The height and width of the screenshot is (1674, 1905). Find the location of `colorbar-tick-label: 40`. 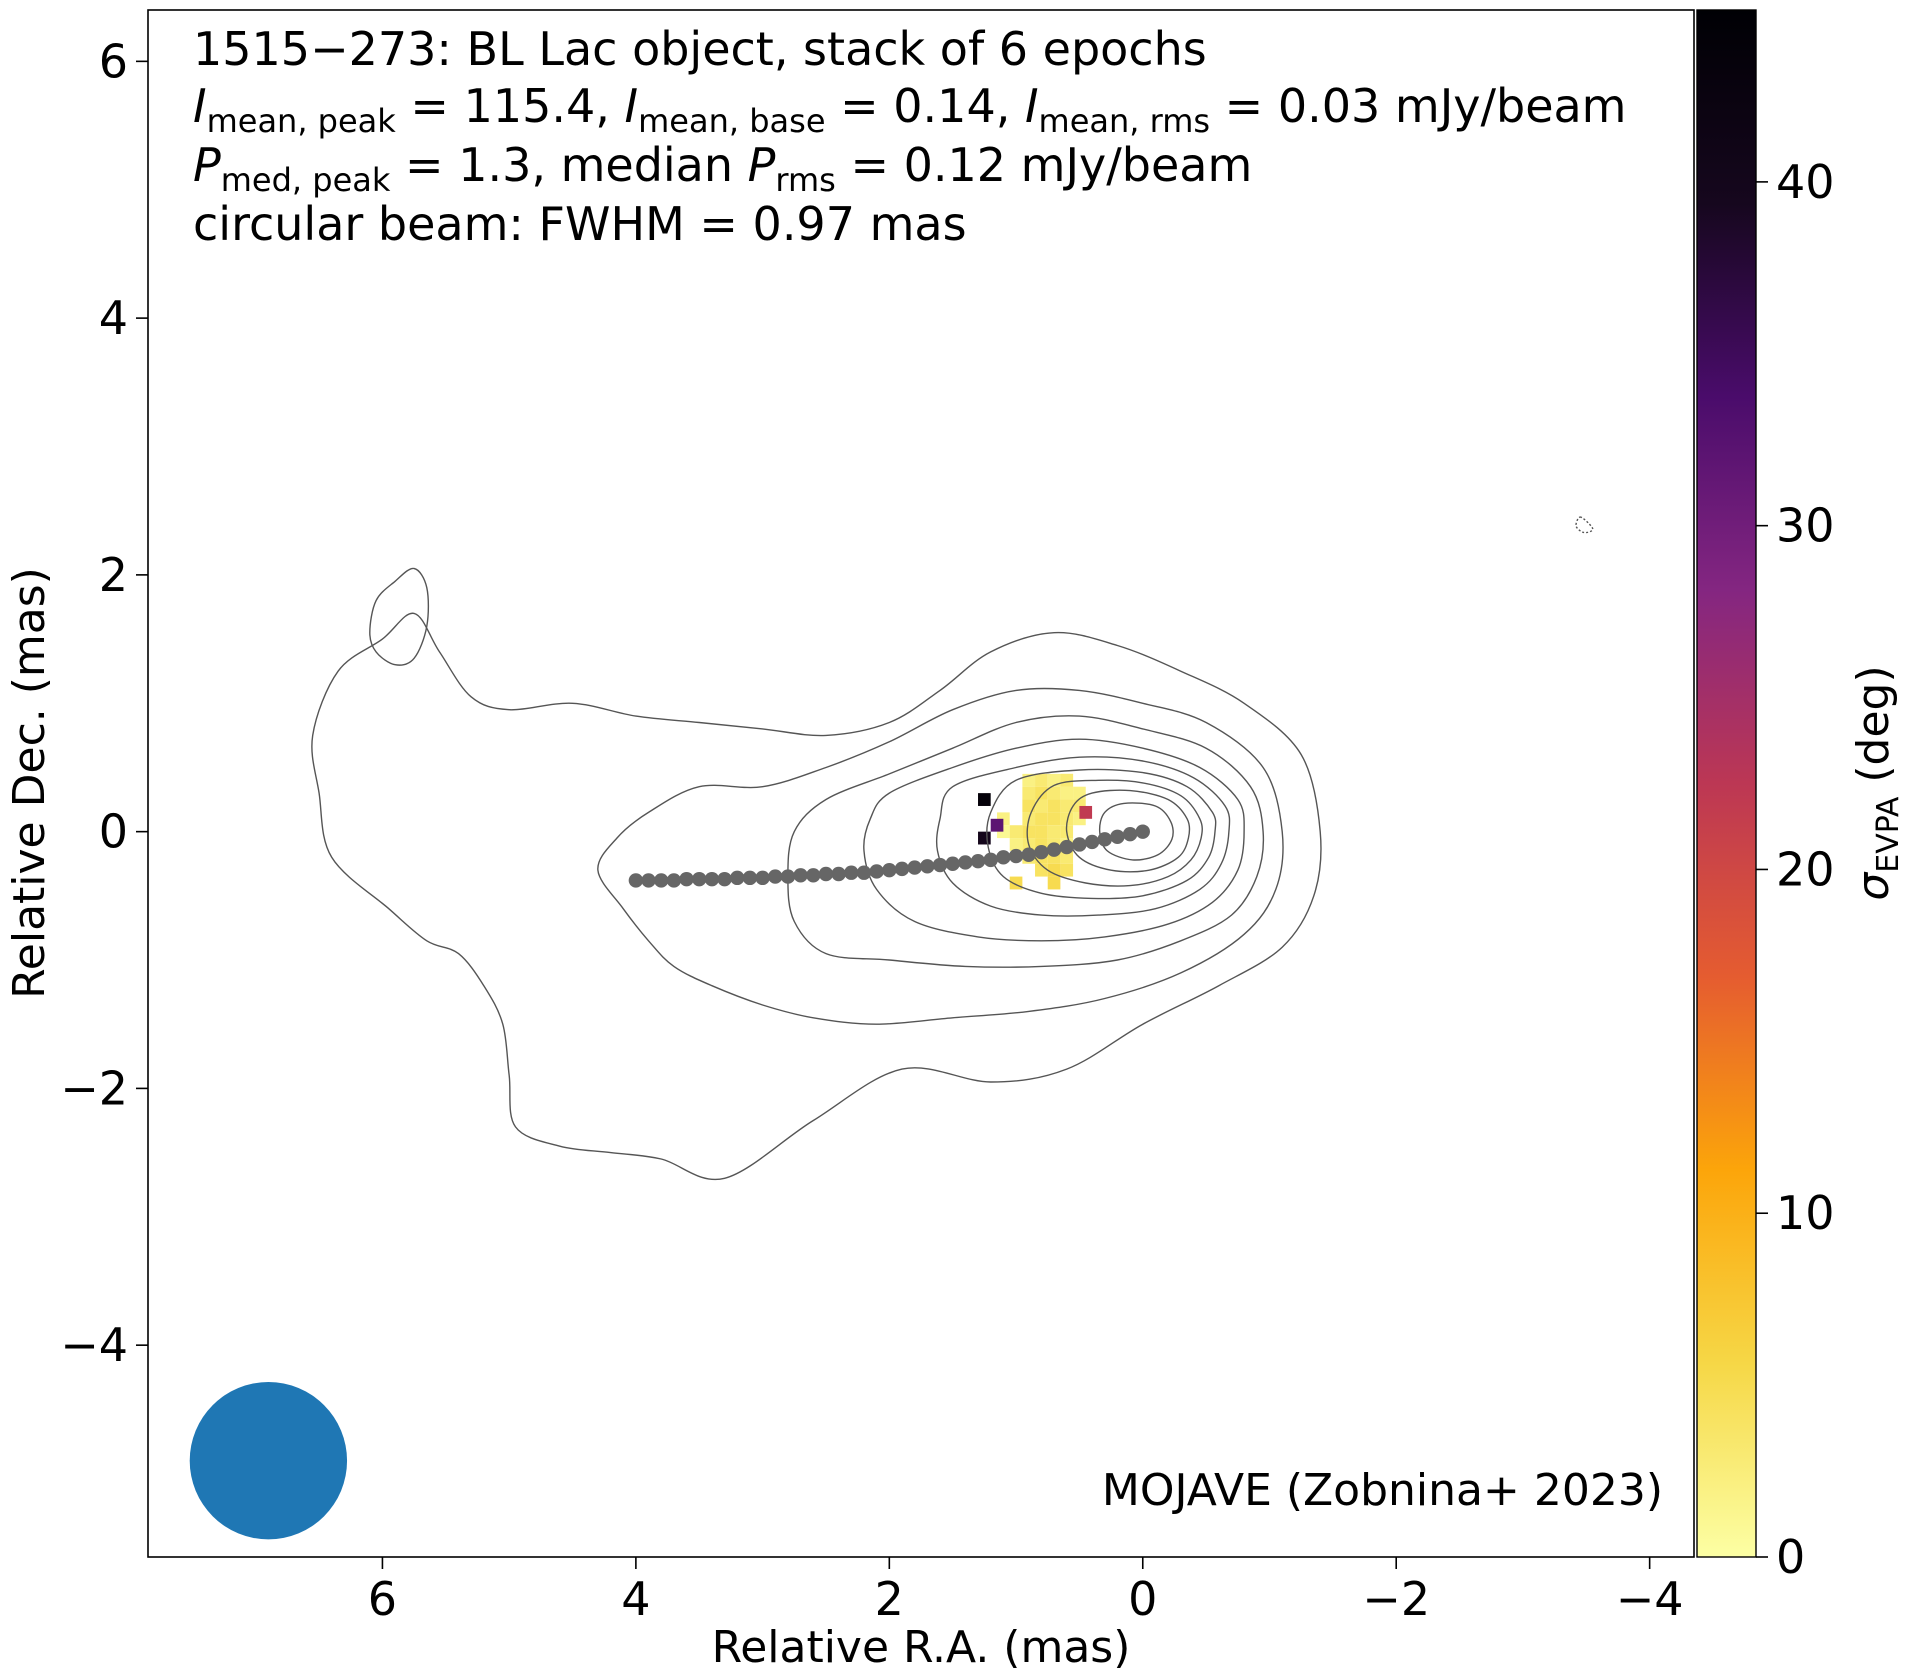

colorbar-tick-label: 40 is located at coordinates (1805, 182).